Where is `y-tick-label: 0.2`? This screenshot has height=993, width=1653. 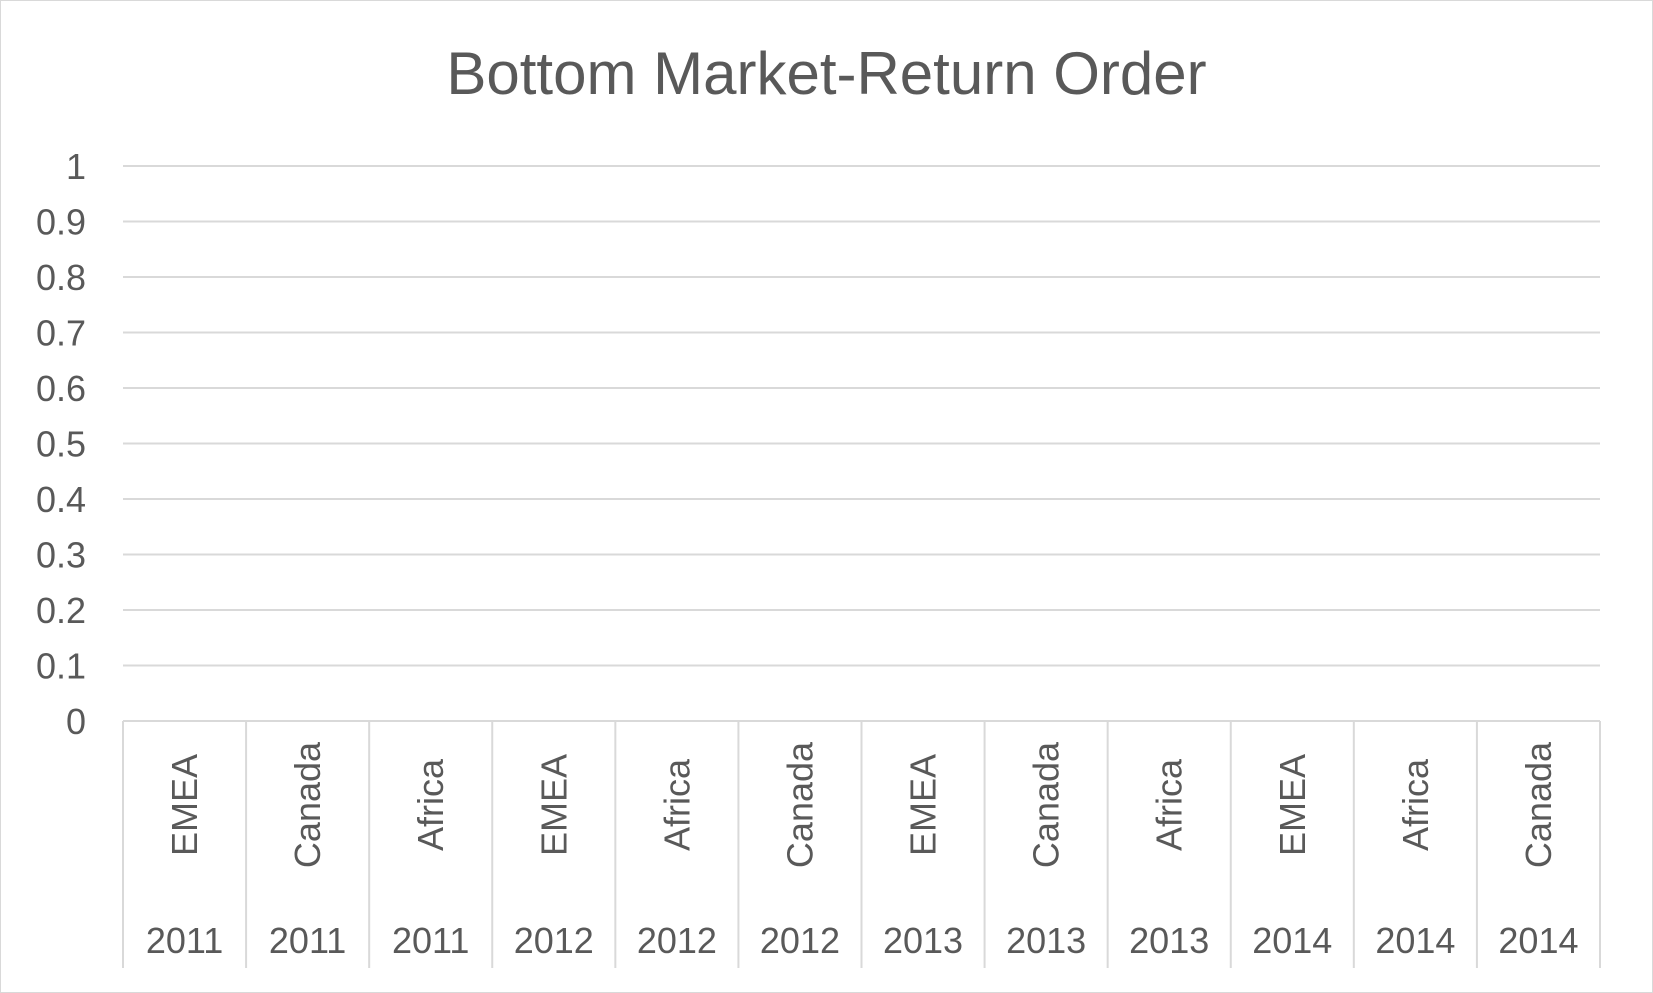 y-tick-label: 0.2 is located at coordinates (61, 610).